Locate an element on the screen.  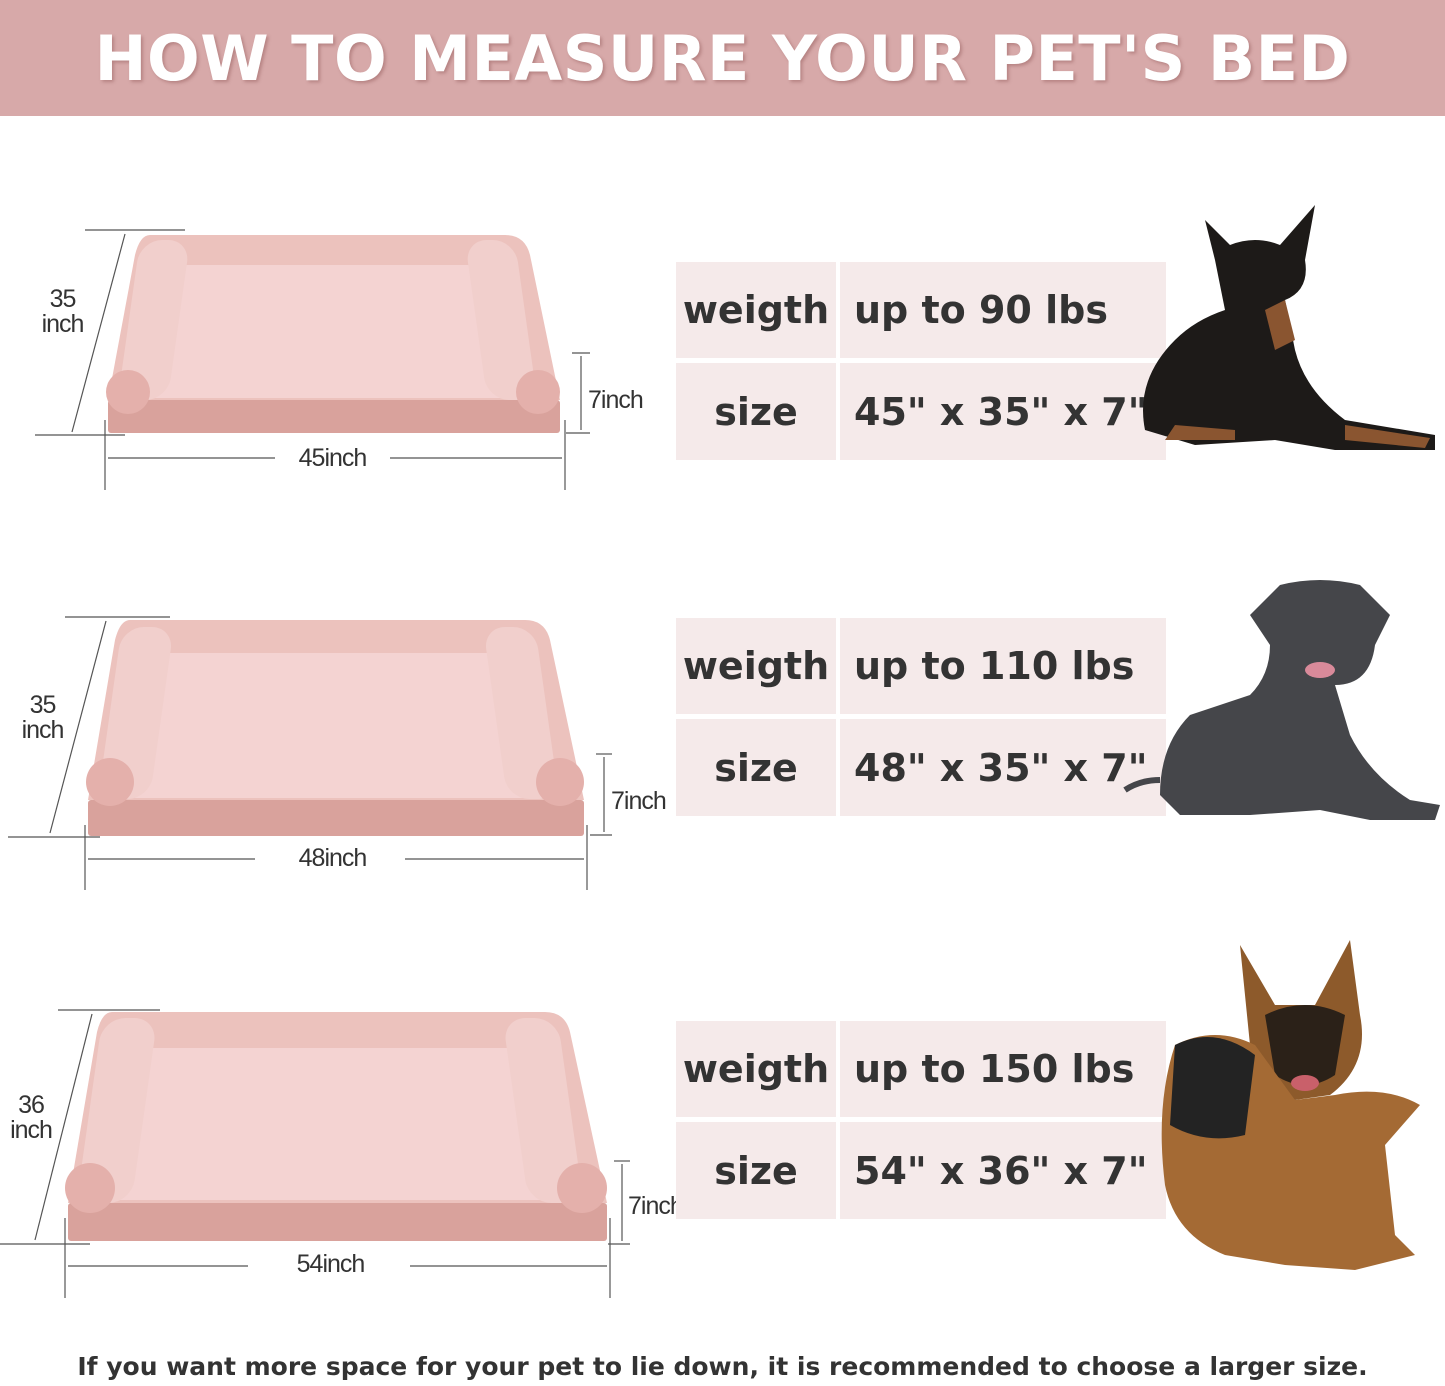
width-value: 36 is located at coordinates (31, 1105).